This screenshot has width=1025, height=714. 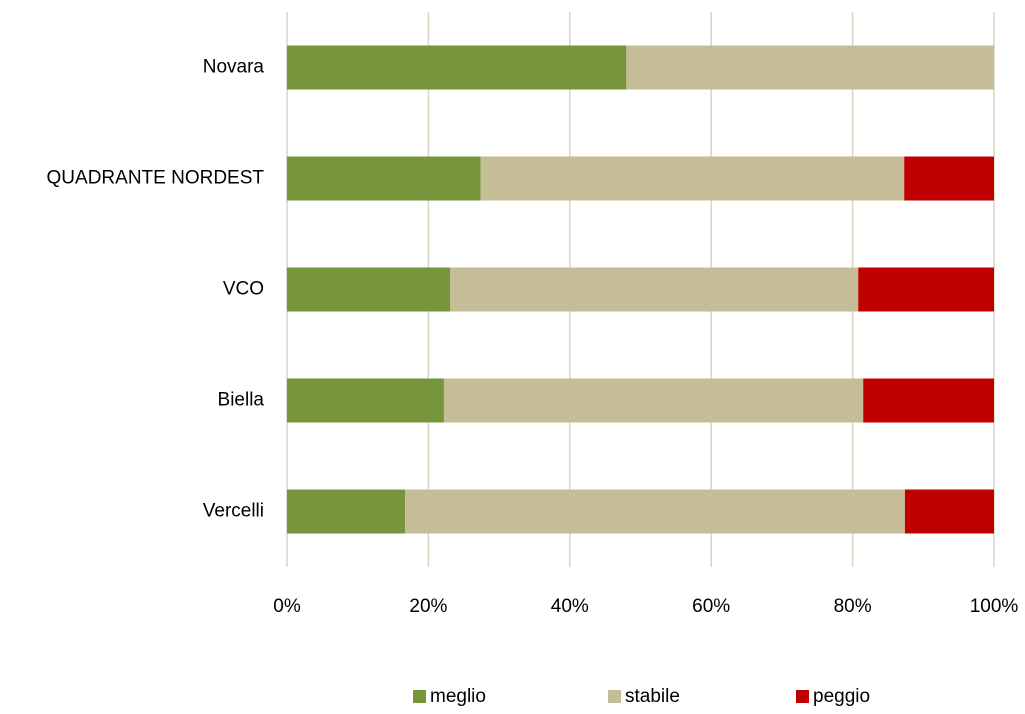 I want to click on x-tick-label: 100%, so click(x=994, y=606).